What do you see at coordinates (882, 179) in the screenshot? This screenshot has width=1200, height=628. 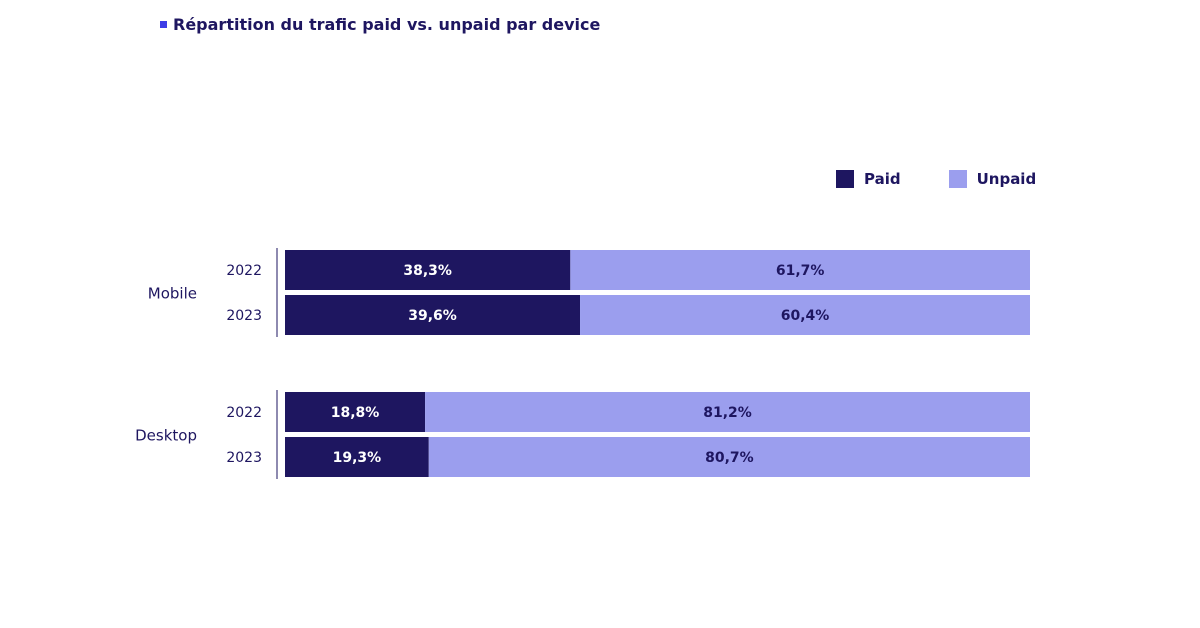 I see `legend-label-paid: Paid` at bounding box center [882, 179].